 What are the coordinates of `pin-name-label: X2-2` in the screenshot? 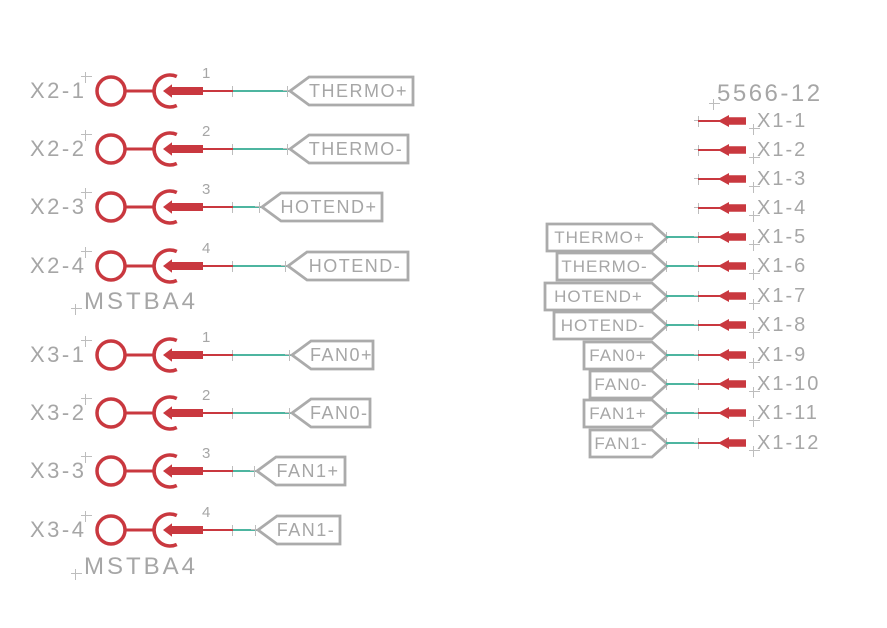 It's located at (58, 148).